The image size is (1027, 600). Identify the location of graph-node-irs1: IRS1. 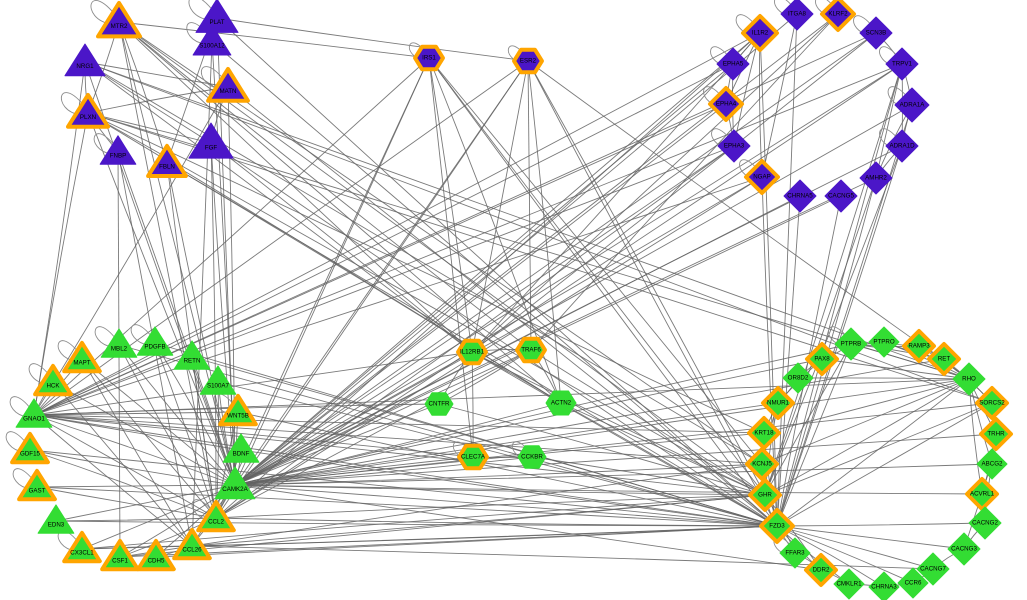
(429, 58).